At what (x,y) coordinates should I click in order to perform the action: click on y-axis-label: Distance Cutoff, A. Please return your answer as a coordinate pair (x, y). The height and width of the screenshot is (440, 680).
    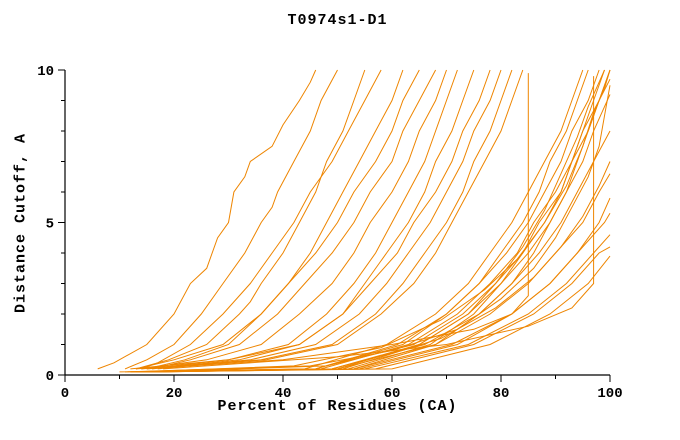
    Looking at the image, I should click on (21, 223).